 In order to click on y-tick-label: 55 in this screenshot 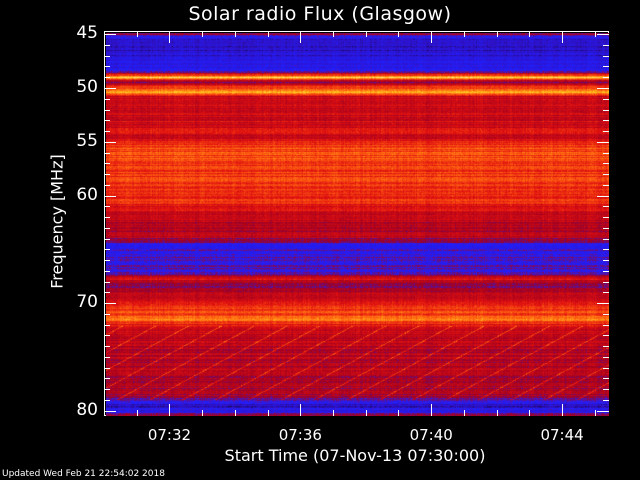, I will do `click(87, 140)`.